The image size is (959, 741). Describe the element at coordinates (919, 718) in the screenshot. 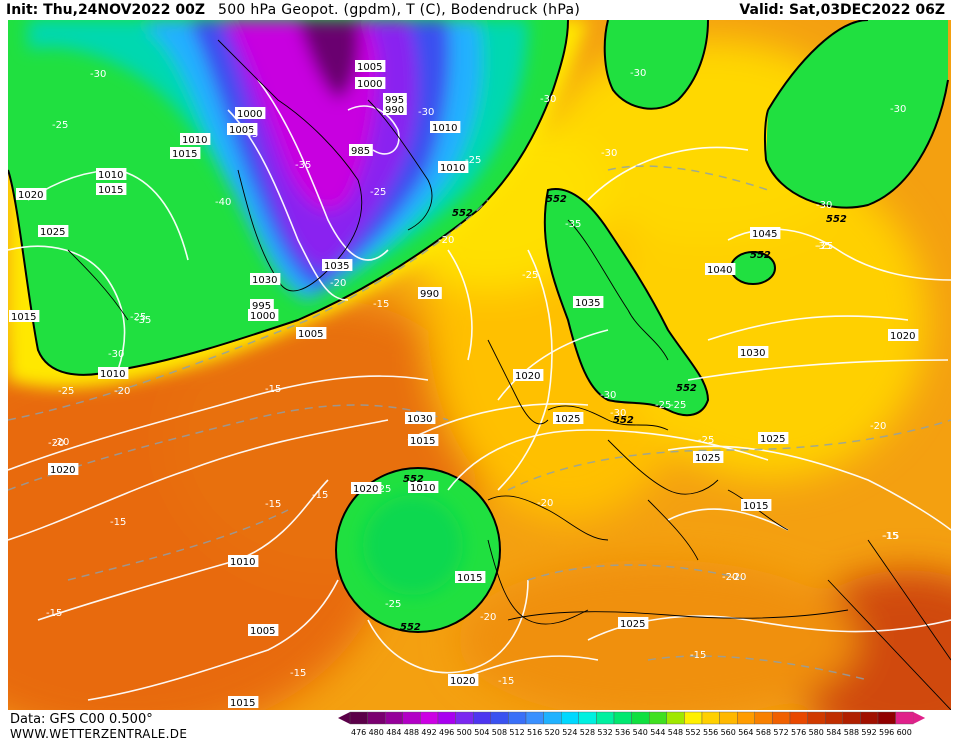

I see `legend-arrow-right` at that location.